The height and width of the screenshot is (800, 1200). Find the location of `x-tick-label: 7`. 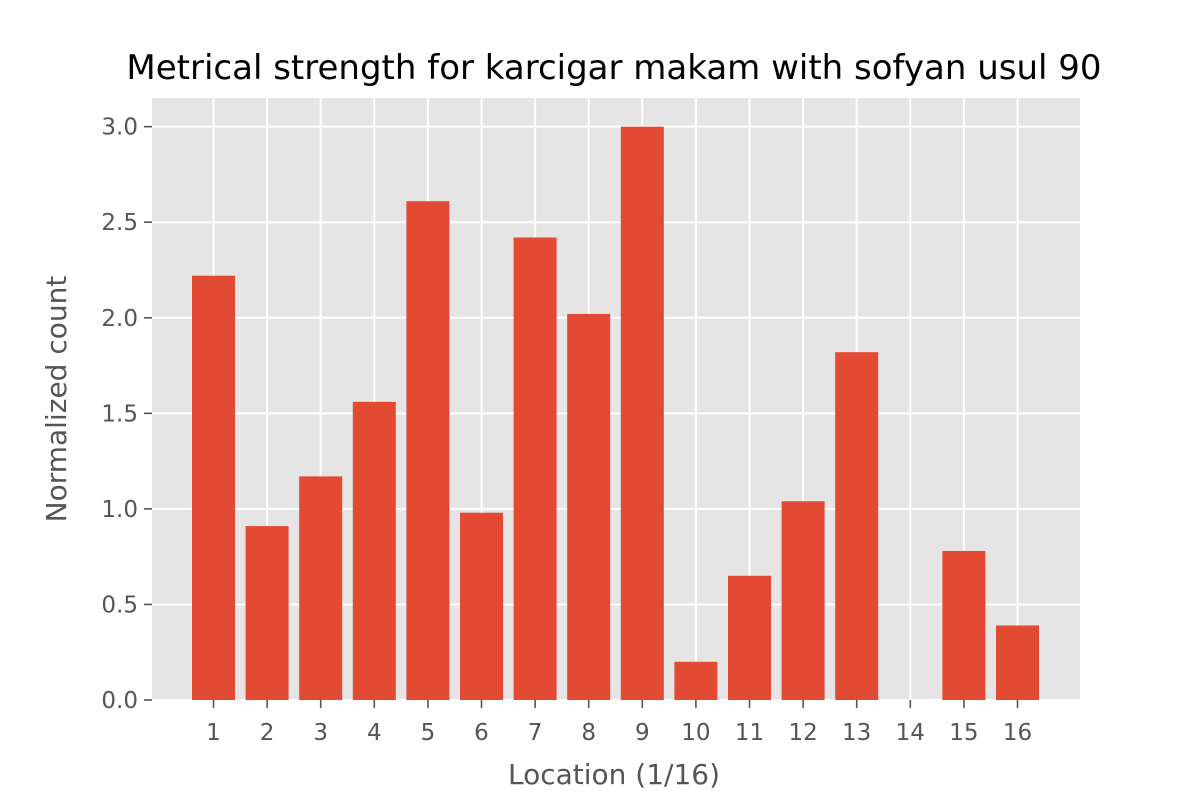

x-tick-label: 7 is located at coordinates (535, 733).